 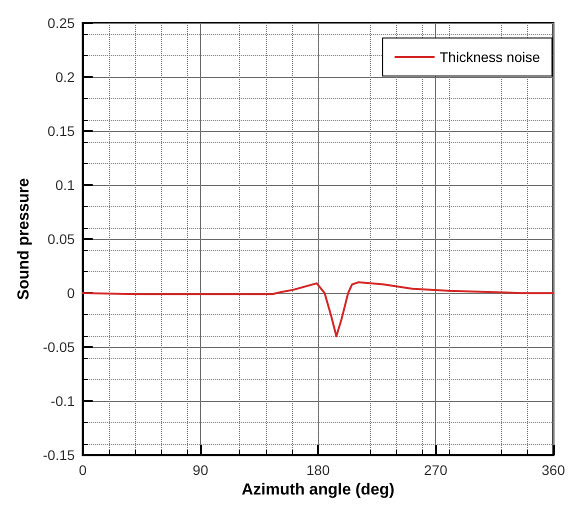 I want to click on y-axis-title: Sound pressure, so click(x=24, y=239).